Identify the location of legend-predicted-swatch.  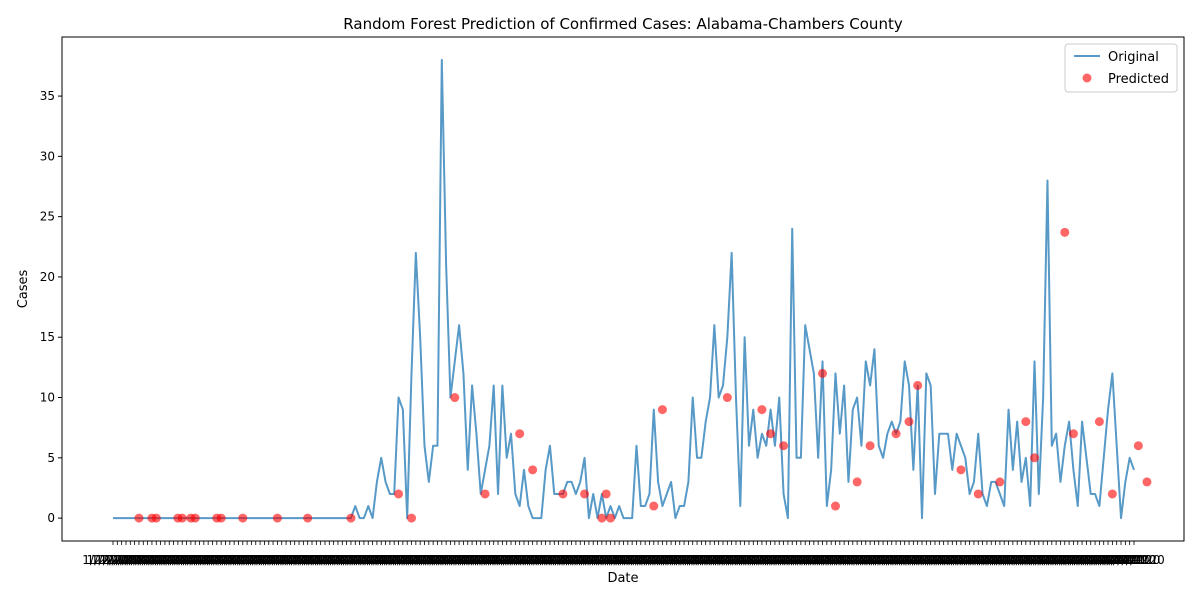
(1087, 78).